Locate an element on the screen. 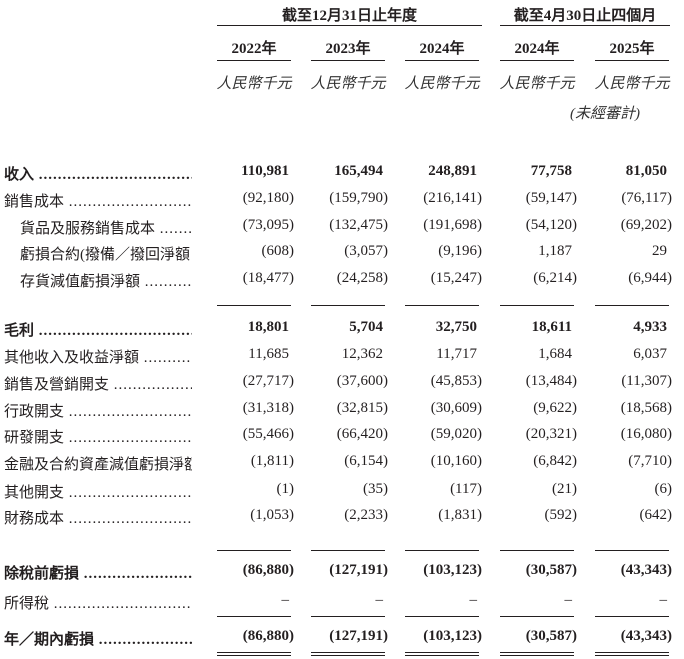 This screenshot has width=684, height=659. row-value: 110,981 is located at coordinates (265, 171).